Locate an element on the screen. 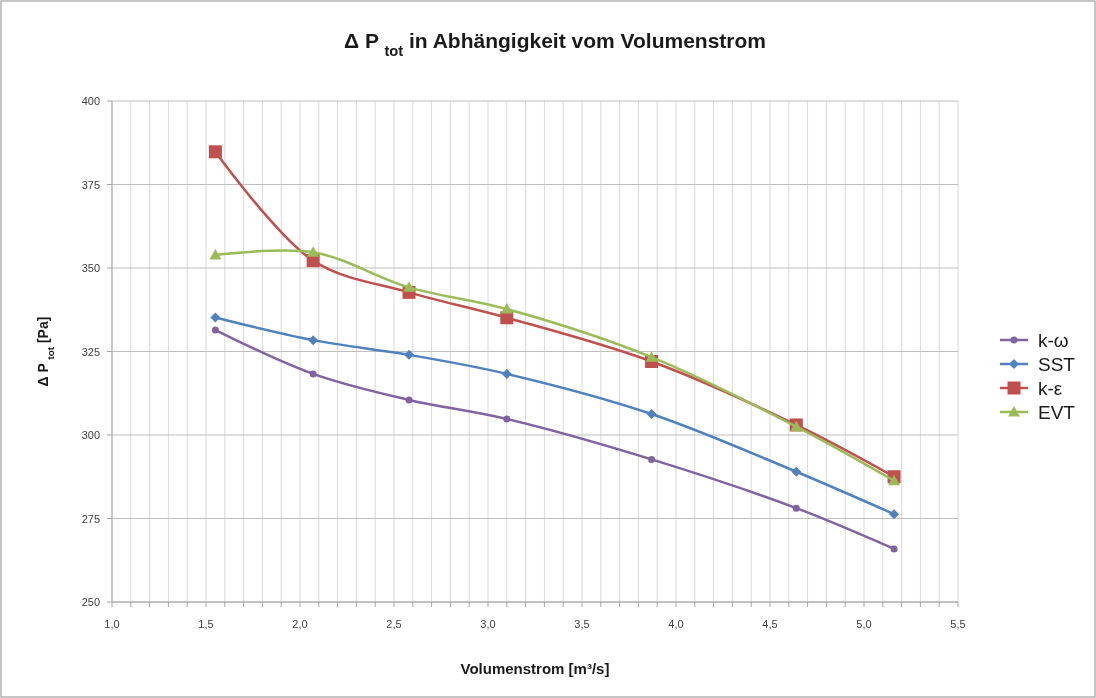  y-tick-label: 400 is located at coordinates (90, 101).